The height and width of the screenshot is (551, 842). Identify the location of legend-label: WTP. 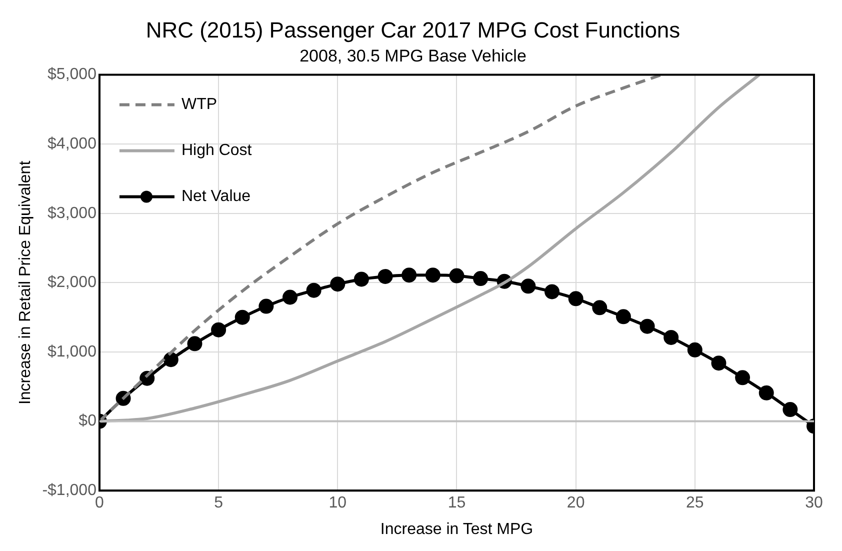
(199, 105).